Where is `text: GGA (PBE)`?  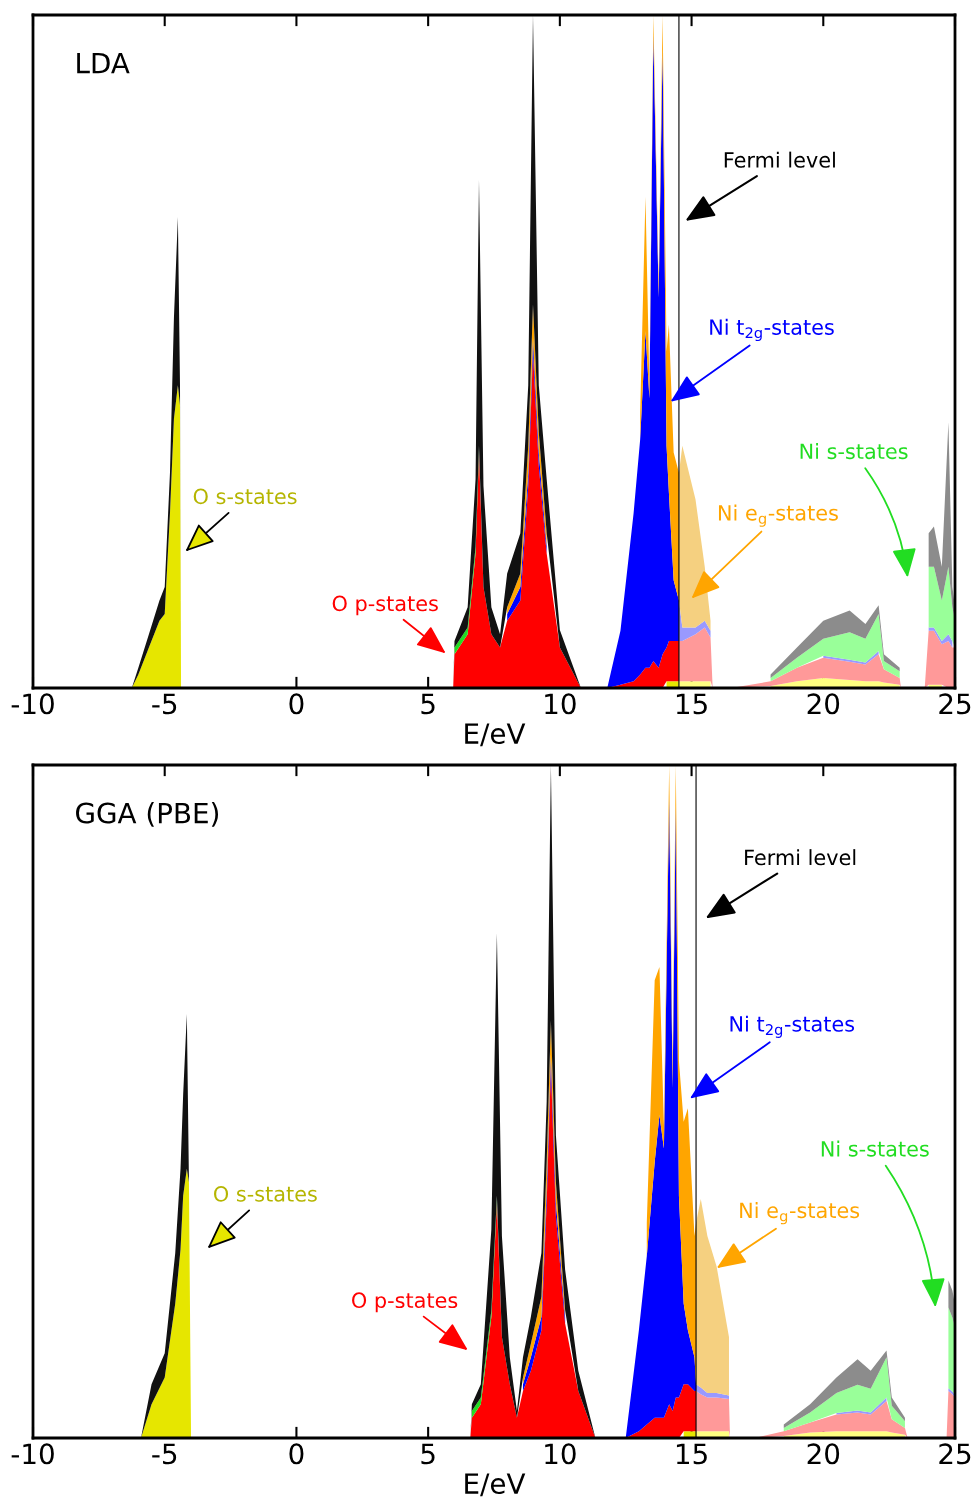
text: GGA (PBE) is located at coordinates (147, 814).